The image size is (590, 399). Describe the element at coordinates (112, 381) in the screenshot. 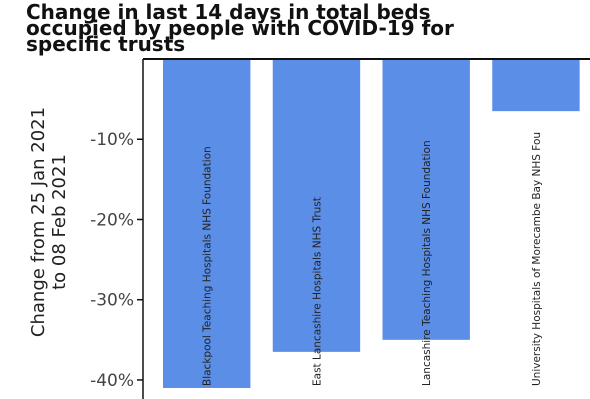

I see `y-tick-label: -40%` at that location.